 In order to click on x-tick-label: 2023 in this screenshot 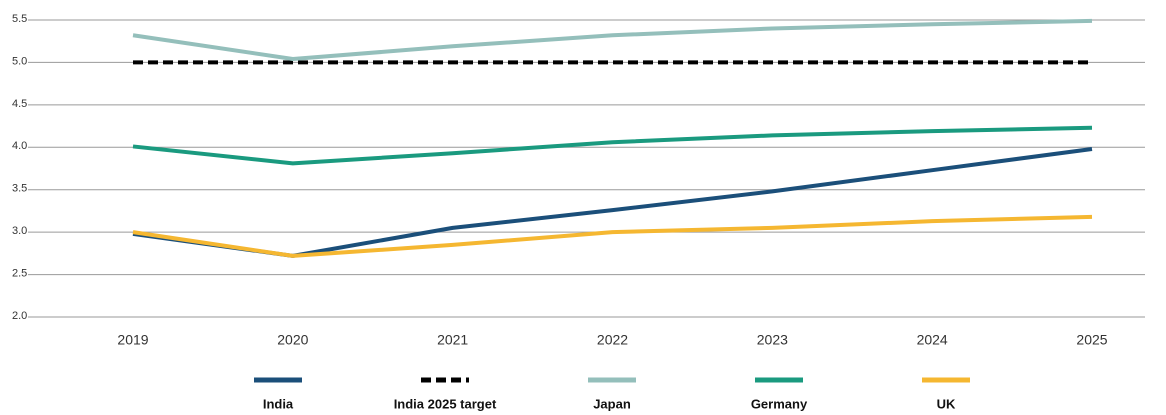, I will do `click(772, 340)`.